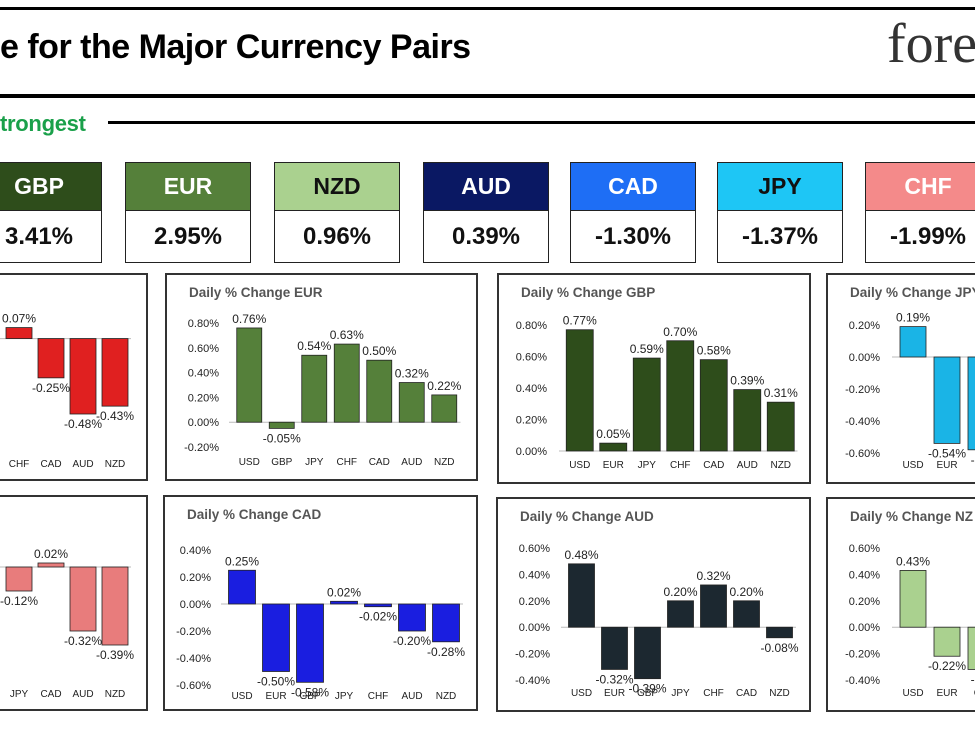  I want to click on data-label: 0.77%, so click(580, 321).